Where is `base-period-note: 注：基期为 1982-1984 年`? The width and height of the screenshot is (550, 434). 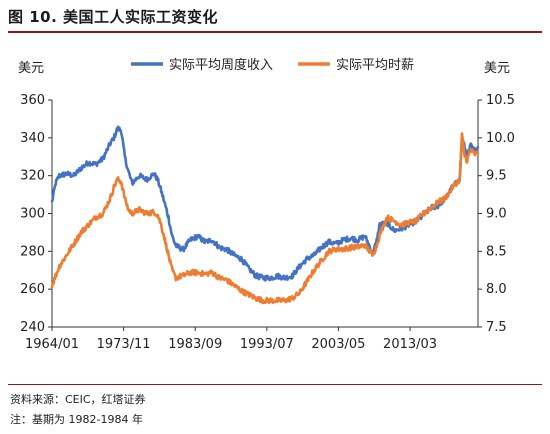 base-period-note: 注：基期为 1982-1984 年 is located at coordinates (76, 419).